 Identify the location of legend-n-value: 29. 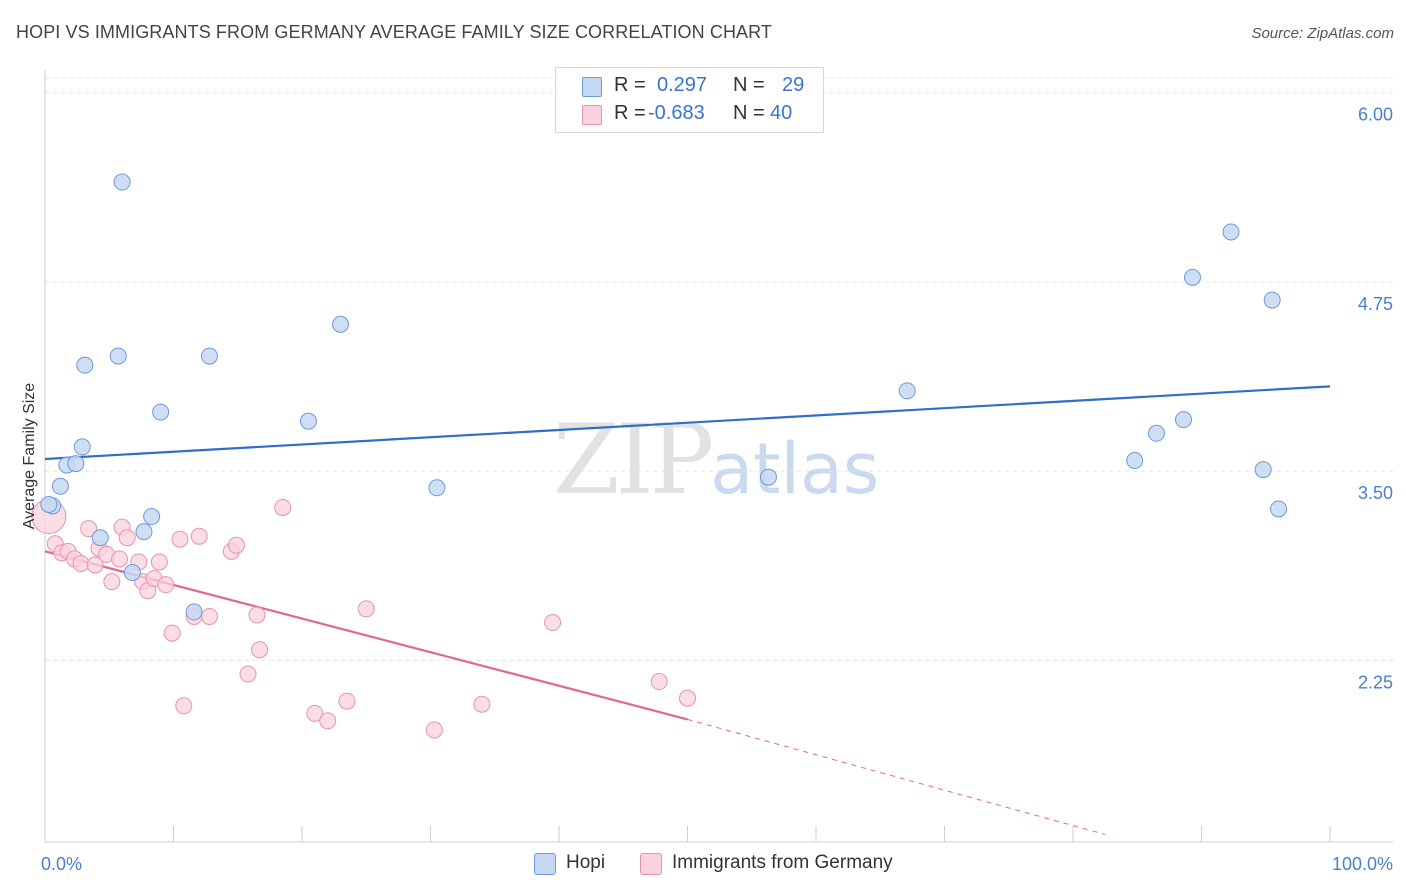
(793, 85).